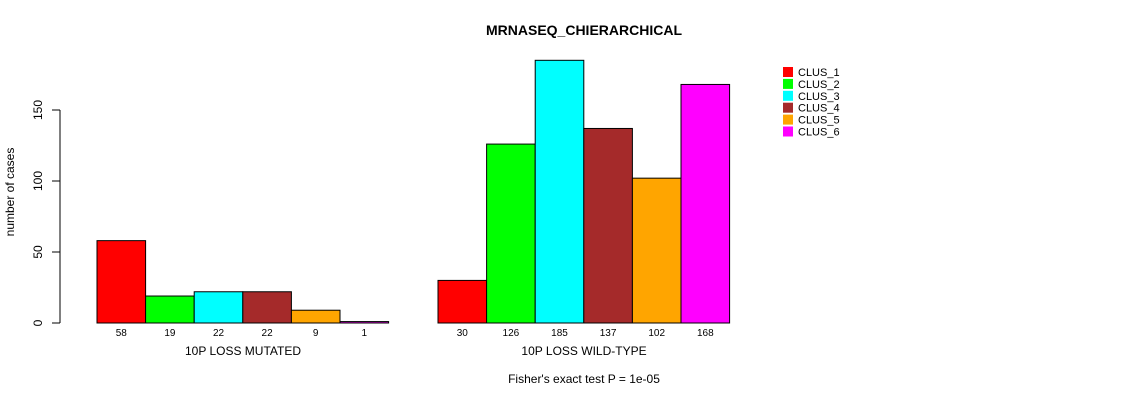 The image size is (1140, 400). I want to click on y-tick-label-150: 150, so click(38, 110).